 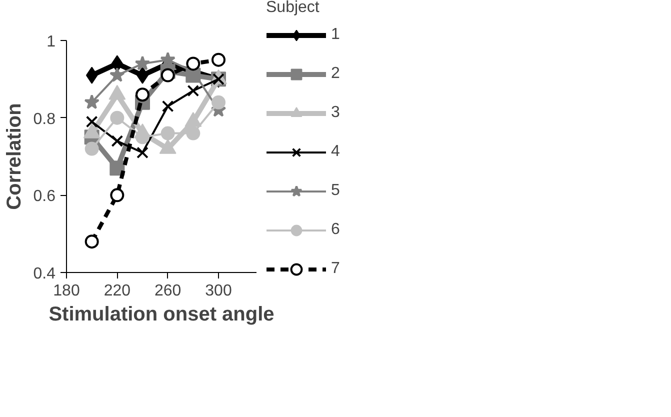 I want to click on x-tick-label: 220, so click(x=117, y=291).